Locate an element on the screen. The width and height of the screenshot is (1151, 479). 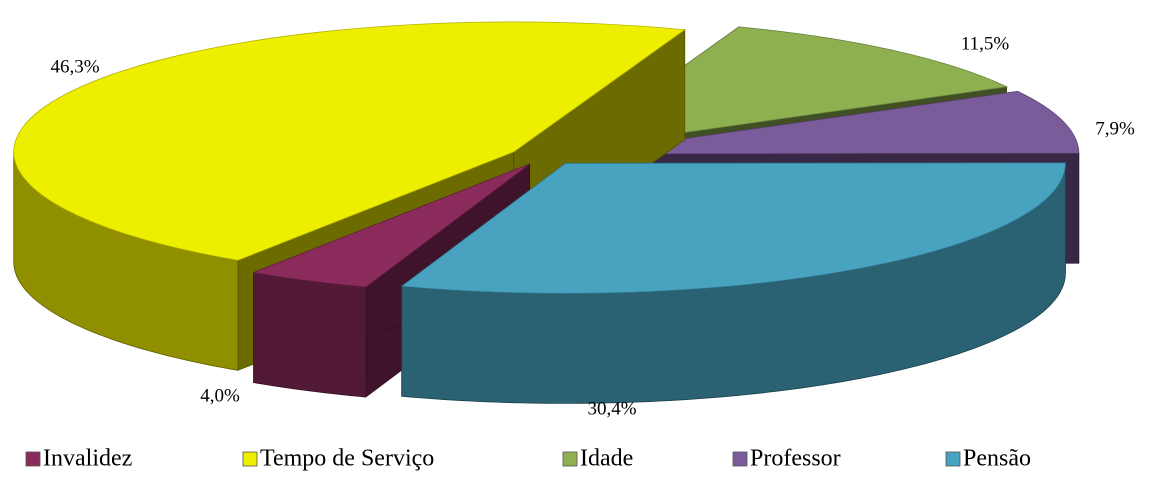
data-label: 4,0% is located at coordinates (220, 395).